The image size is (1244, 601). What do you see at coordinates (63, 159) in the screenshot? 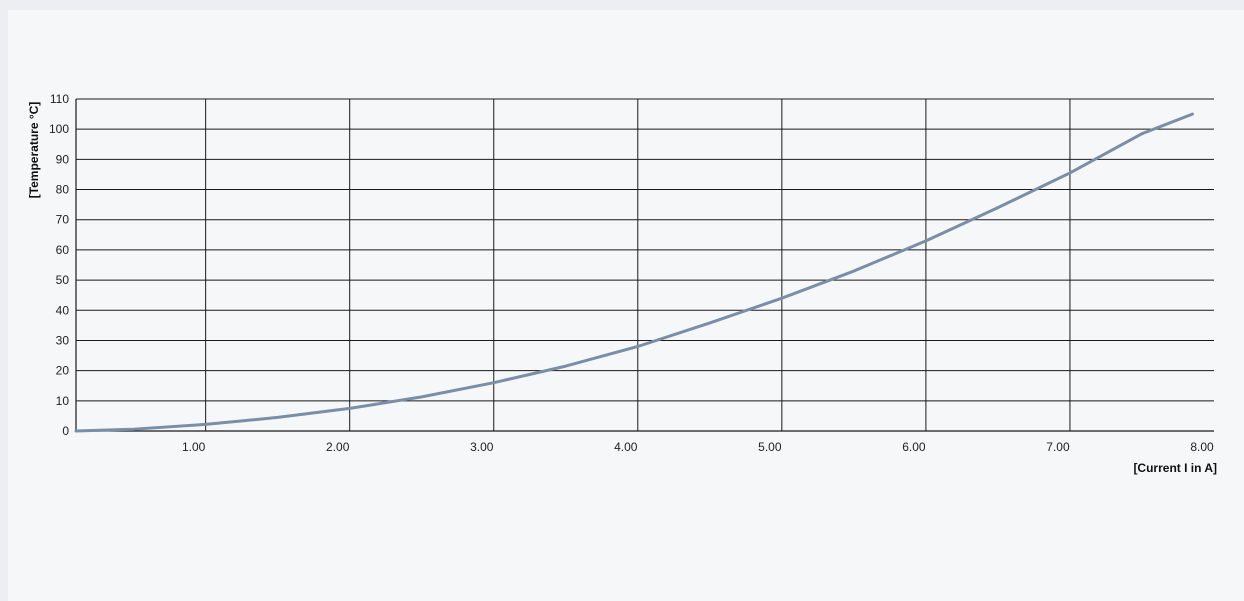
I see `y-tick-label-90: 90` at bounding box center [63, 159].